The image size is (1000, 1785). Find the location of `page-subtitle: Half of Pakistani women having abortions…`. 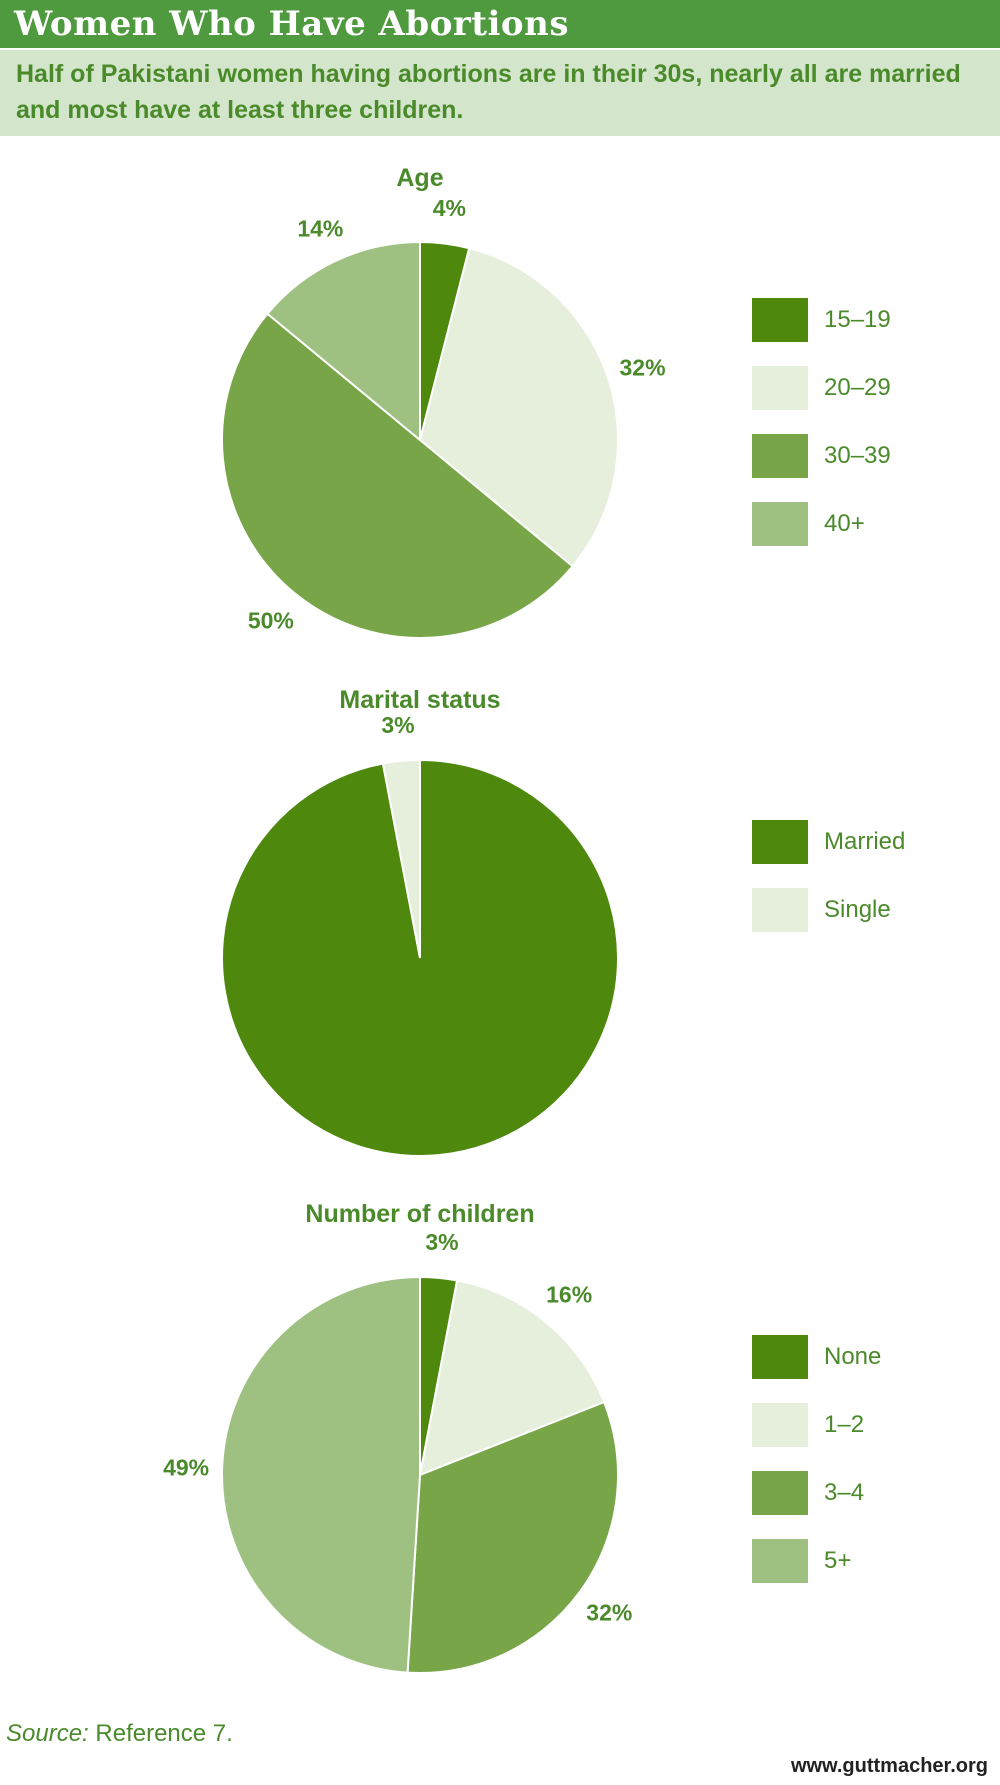

page-subtitle: Half of Pakistani women having abortions… is located at coordinates (488, 92).